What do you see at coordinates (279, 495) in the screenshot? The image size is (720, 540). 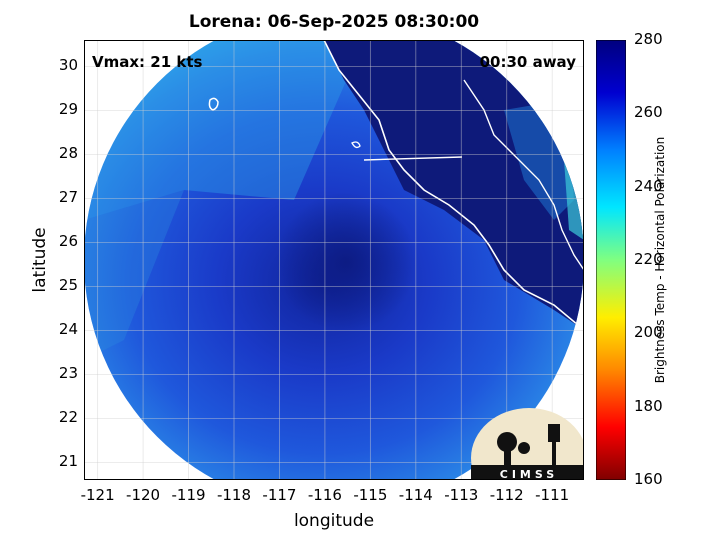 I see `x-tick-label: -117` at bounding box center [279, 495].